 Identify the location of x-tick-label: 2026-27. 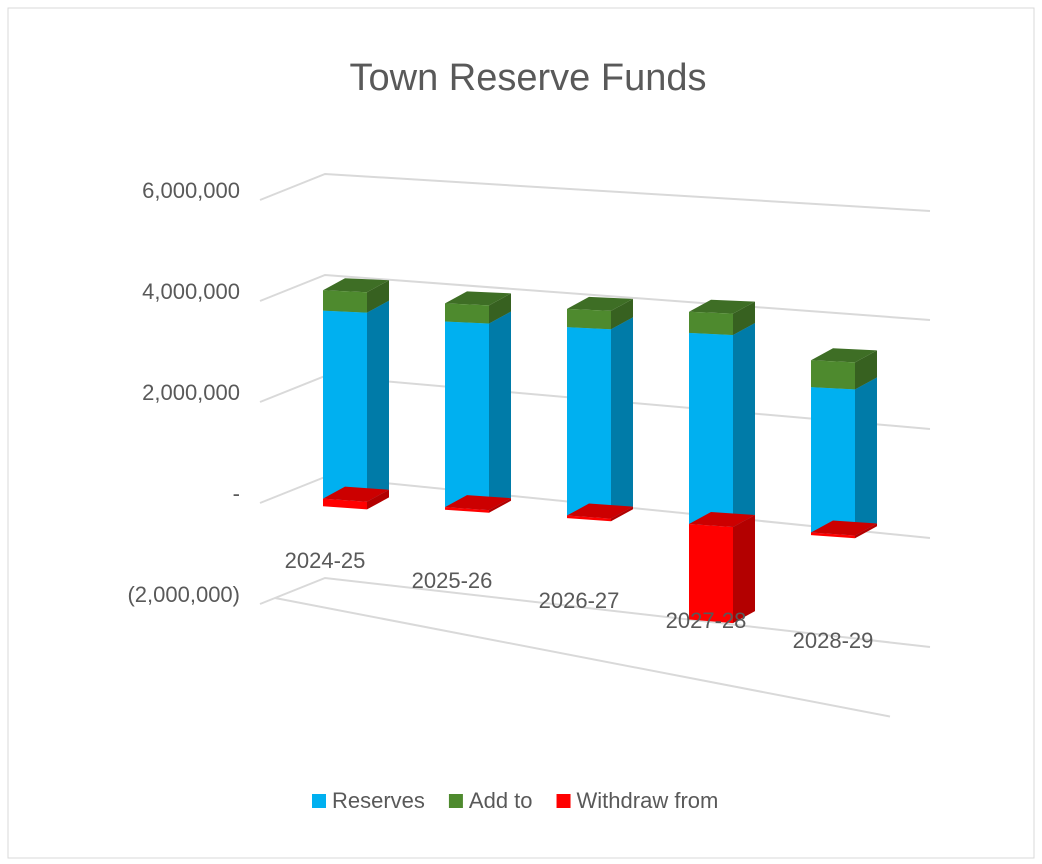
(579, 600).